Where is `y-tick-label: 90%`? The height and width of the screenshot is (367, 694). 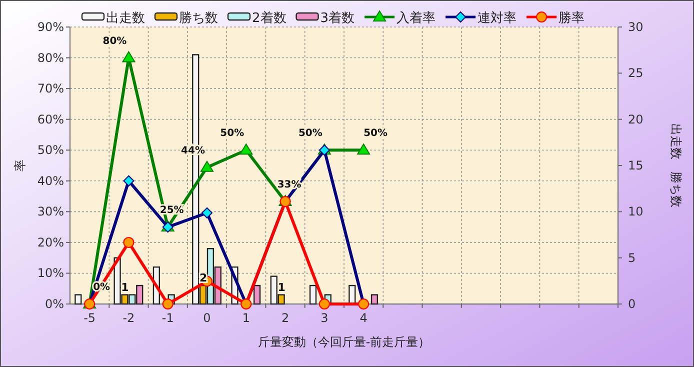
y-tick-label: 90% is located at coordinates (50, 27).